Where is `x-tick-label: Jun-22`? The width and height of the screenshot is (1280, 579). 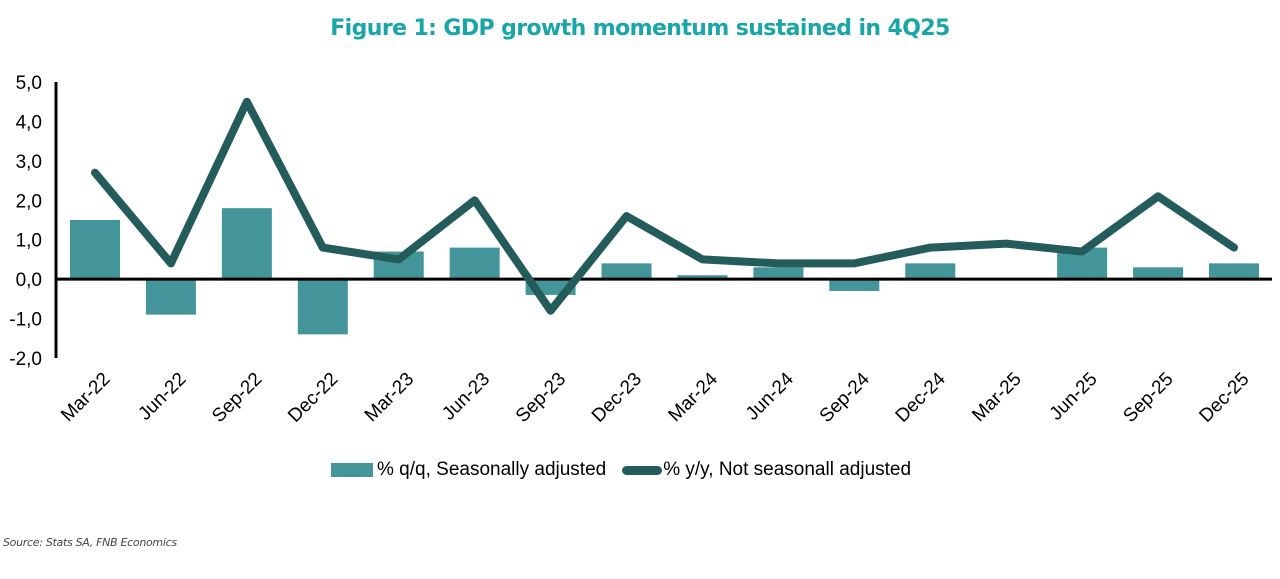
x-tick-label: Jun-22 is located at coordinates (163, 397).